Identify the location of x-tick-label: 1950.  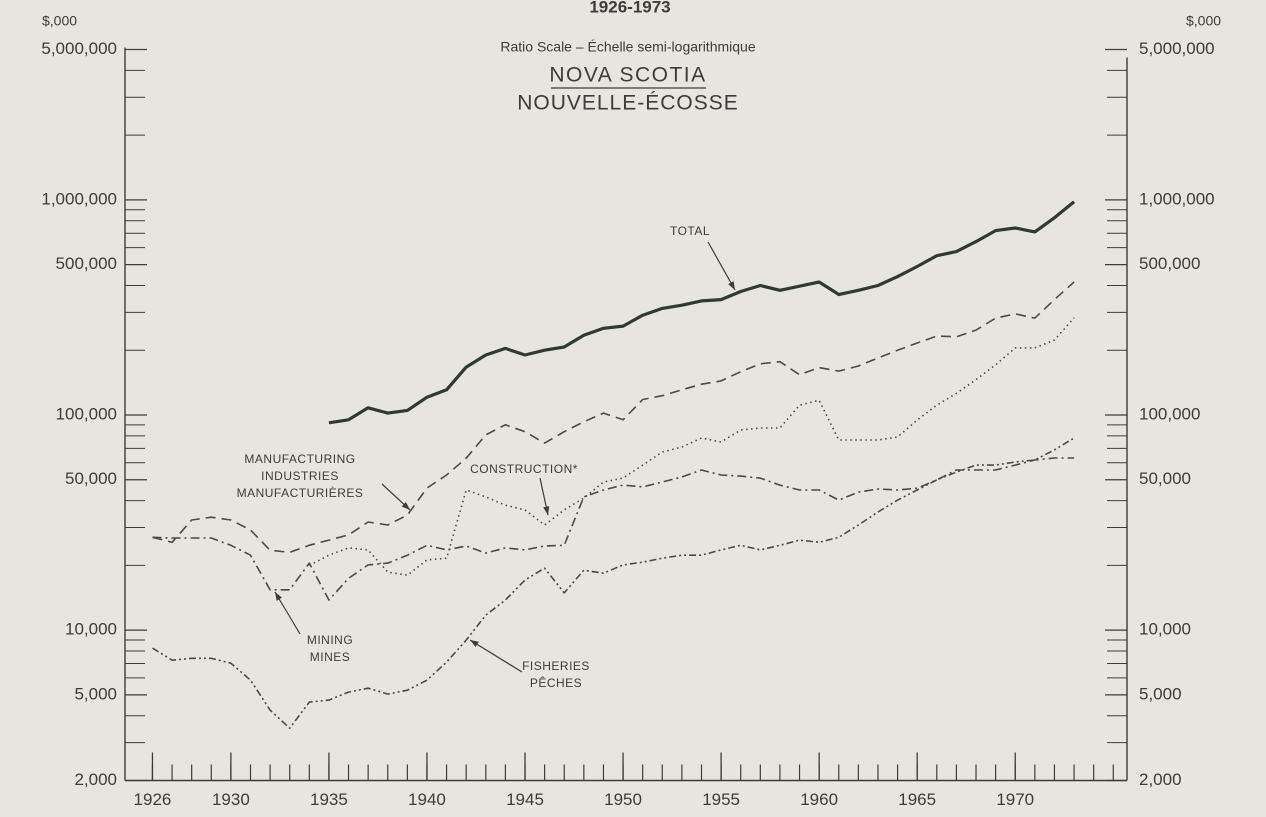
(623, 799).